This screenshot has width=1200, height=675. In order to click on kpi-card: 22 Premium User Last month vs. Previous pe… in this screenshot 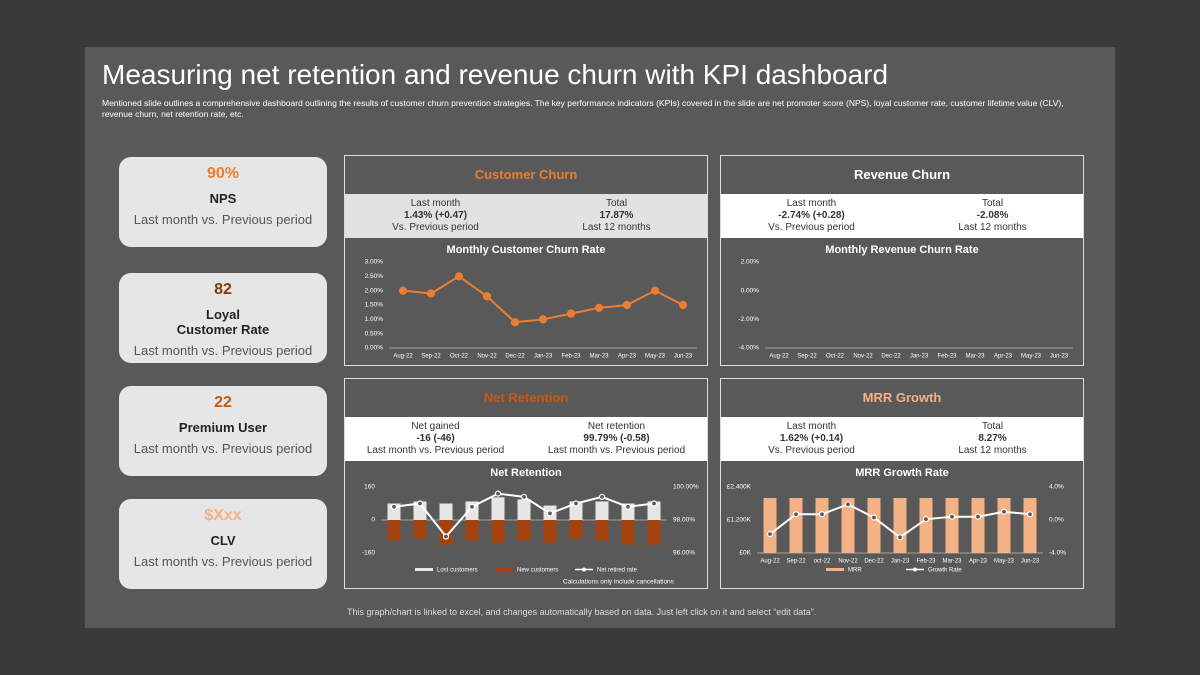, I will do `click(223, 431)`.